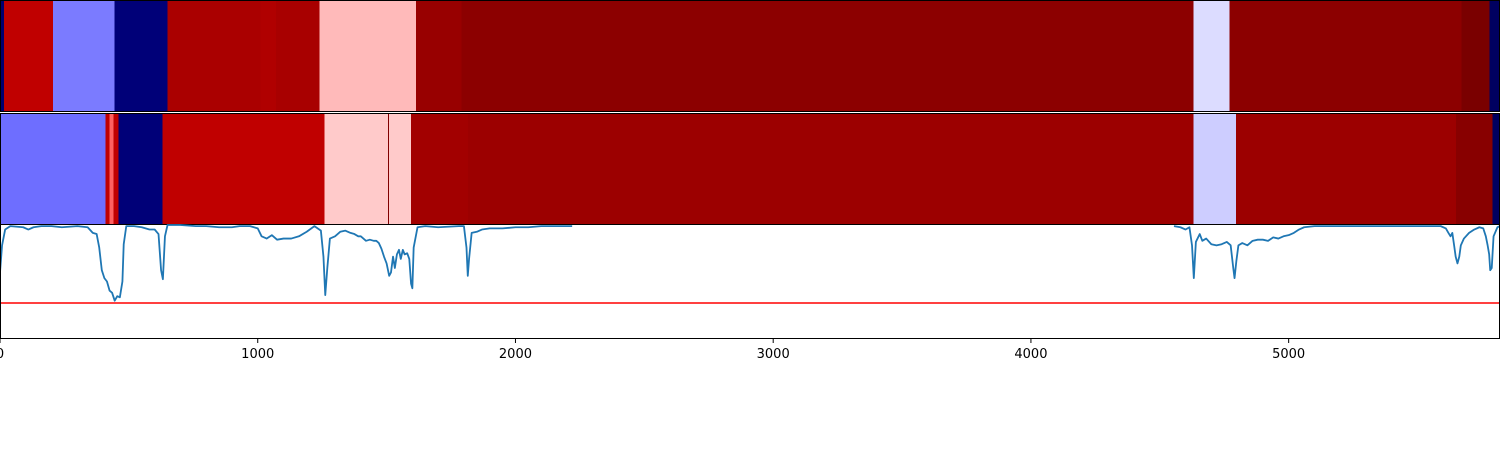 The image size is (1500, 450). I want to click on x-tick-label: 0, so click(2, 354).